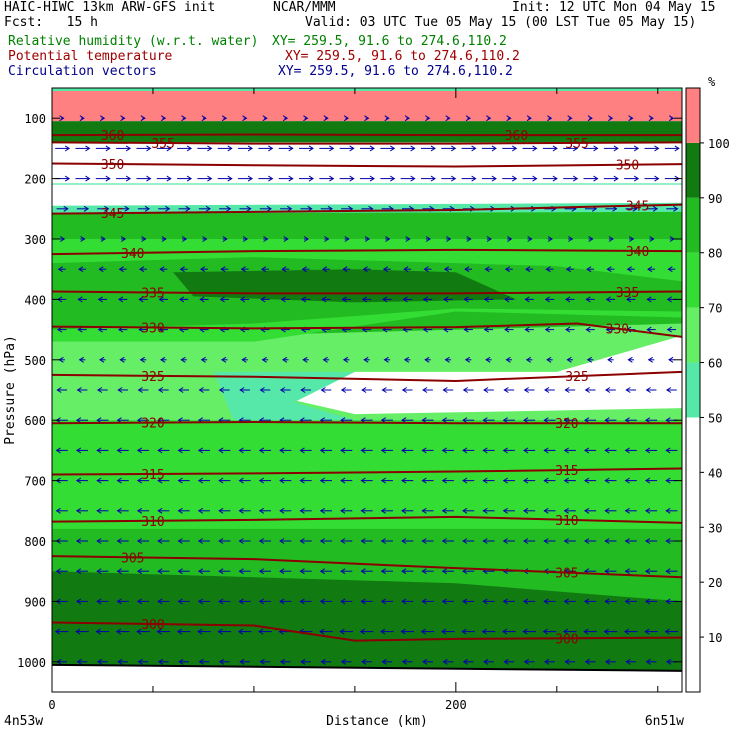 The image size is (740, 740). What do you see at coordinates (35, 300) in the screenshot?
I see `y-tick-label: 400` at bounding box center [35, 300].